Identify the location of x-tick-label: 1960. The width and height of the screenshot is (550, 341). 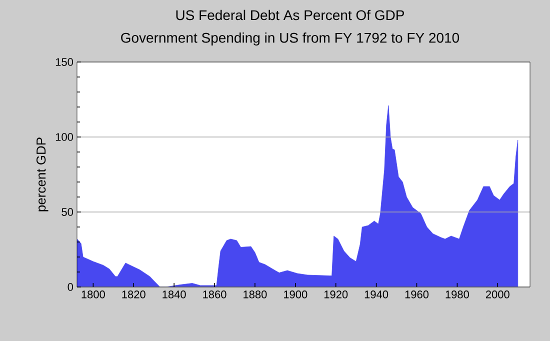
(417, 294).